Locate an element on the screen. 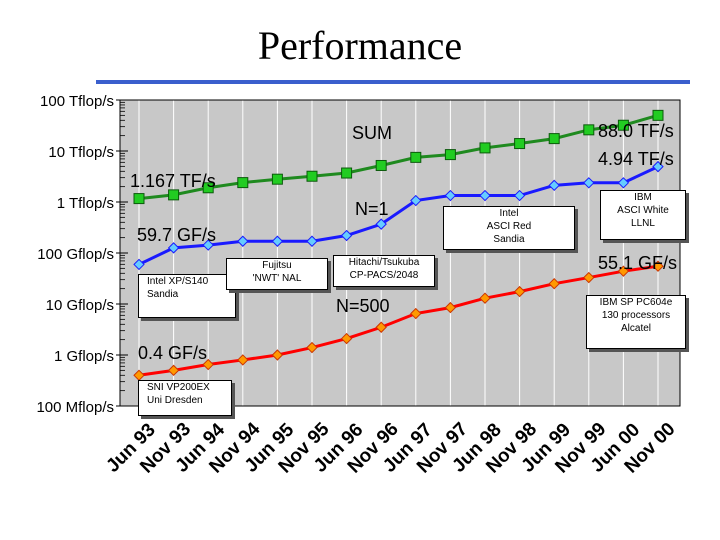 The height and width of the screenshot is (540, 720). annotation-n500-end: 55.1 GF/s is located at coordinates (637, 263).